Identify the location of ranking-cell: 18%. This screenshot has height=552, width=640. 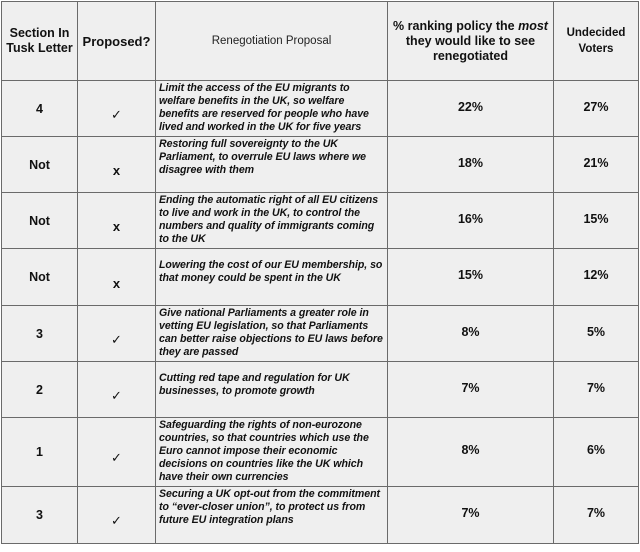
(470, 164).